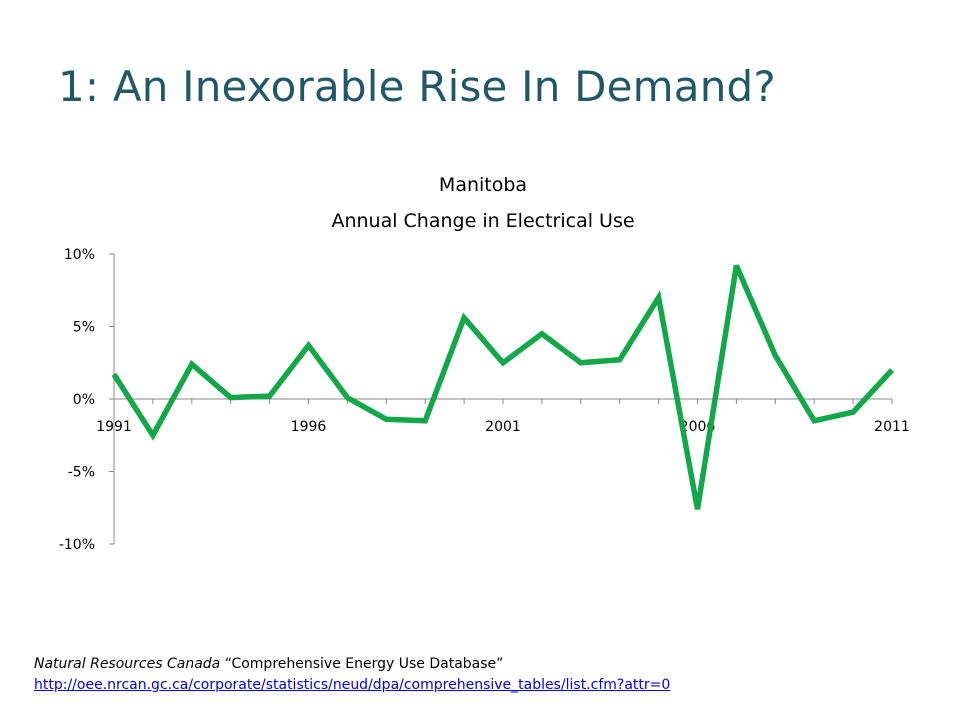 This screenshot has height=720, width=960. What do you see at coordinates (127, 664) in the screenshot?
I see `source-org: Natural Resources Canada` at bounding box center [127, 664].